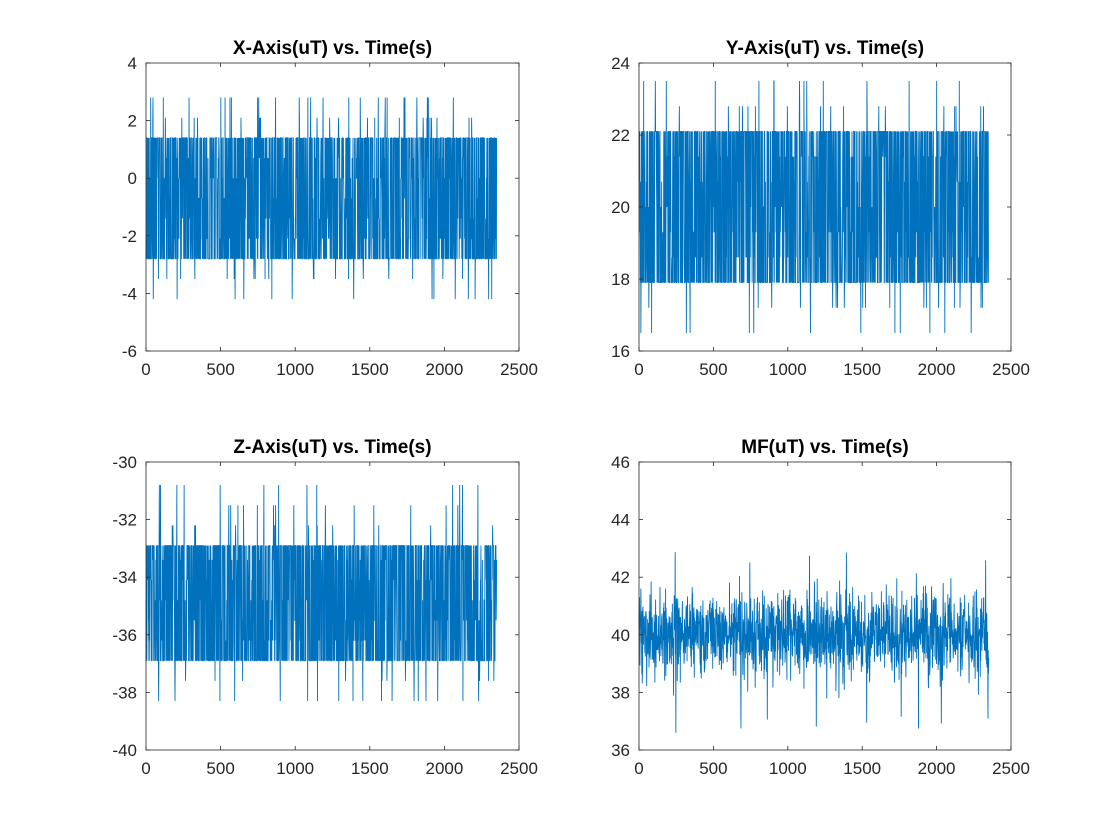 Image resolution: width=1120 pixels, height=840 pixels. What do you see at coordinates (620, 279) in the screenshot?
I see `y-tick-label: 18` at bounding box center [620, 279].